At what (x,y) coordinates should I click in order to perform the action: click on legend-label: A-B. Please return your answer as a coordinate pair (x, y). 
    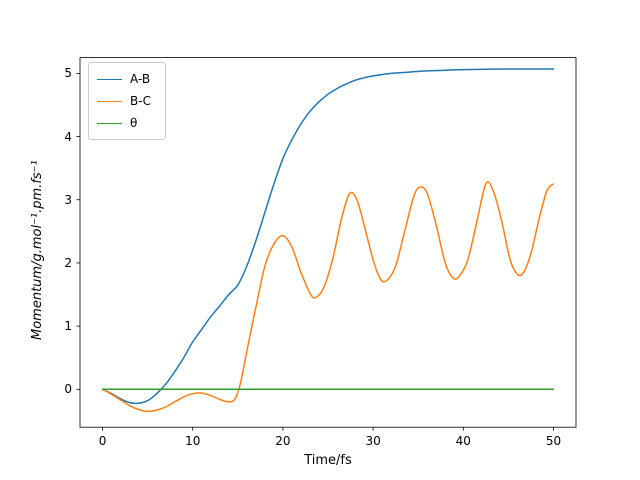
    Looking at the image, I should click on (140, 79).